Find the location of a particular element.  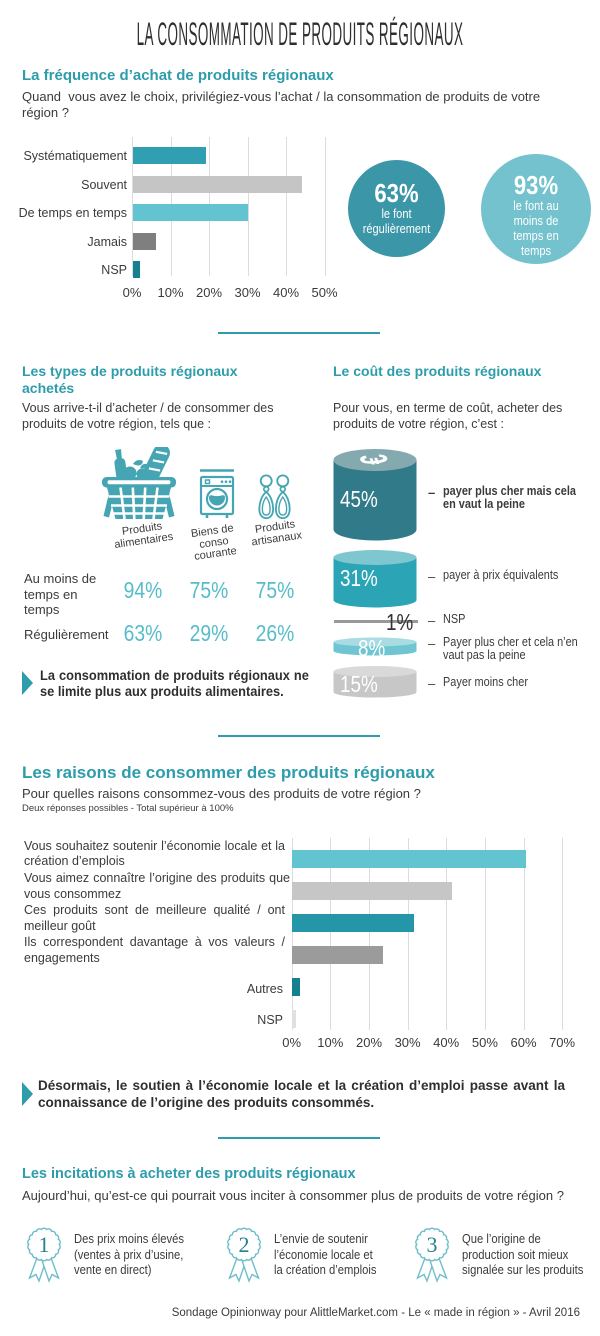

svg-text: 1 is located at coordinates (44, 1244).